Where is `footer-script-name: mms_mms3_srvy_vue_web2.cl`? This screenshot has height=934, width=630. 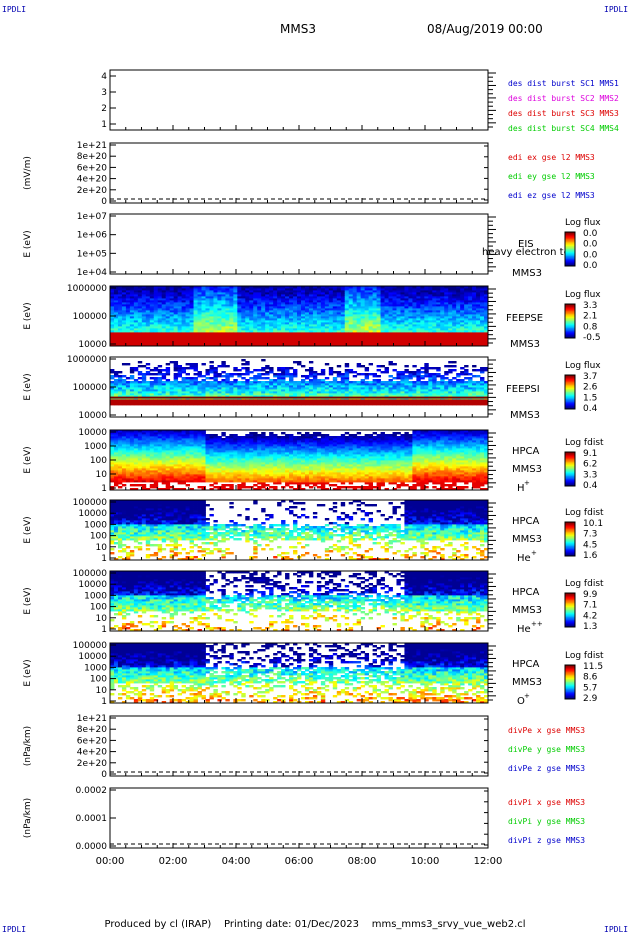
footer-script-name: mms_mms3_srvy_vue_web2.cl is located at coordinates (448, 924).